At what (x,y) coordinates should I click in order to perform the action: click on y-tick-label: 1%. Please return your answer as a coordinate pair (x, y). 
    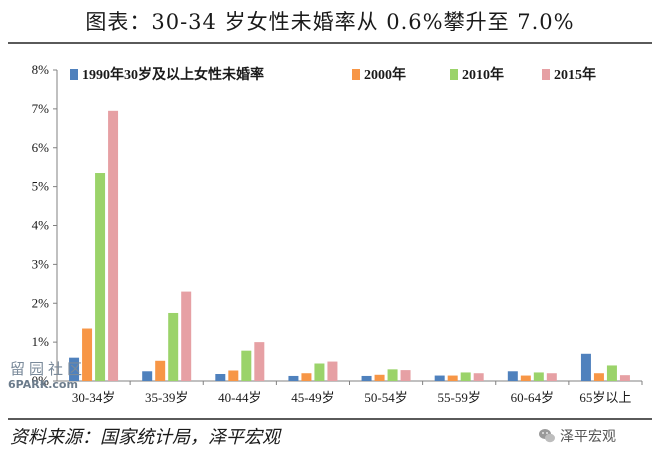
    Looking at the image, I should click on (41, 341).